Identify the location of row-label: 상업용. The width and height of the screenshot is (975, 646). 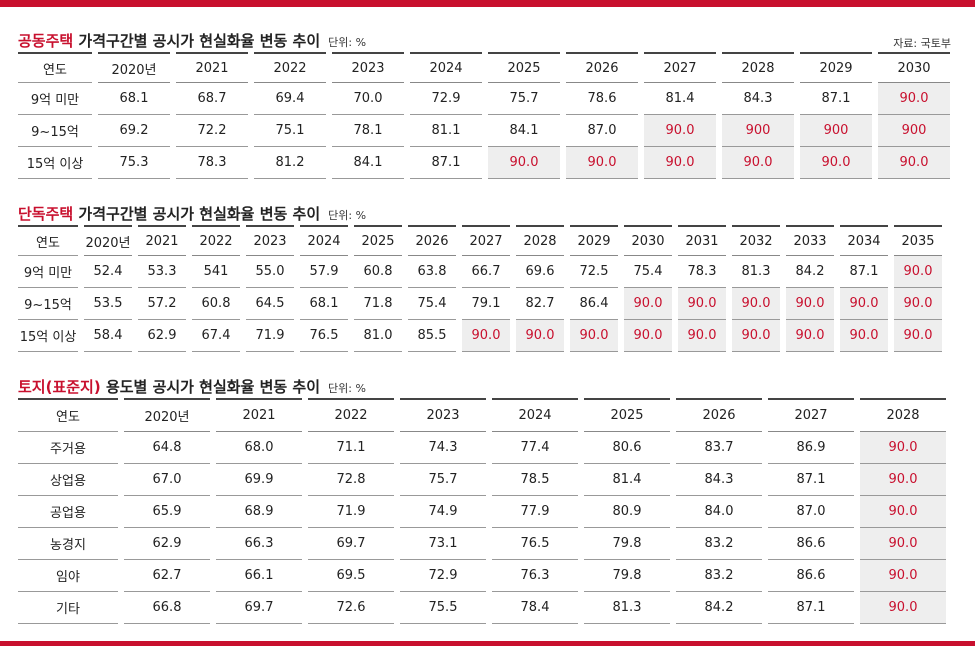
(68, 480).